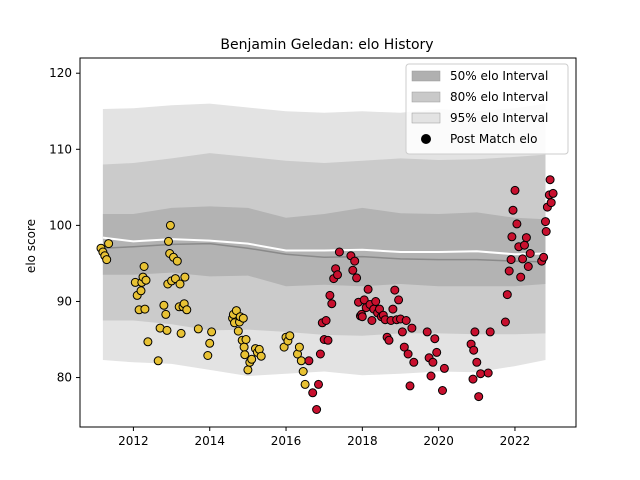 Image resolution: width=640 pixels, height=480 pixels. I want to click on x-tick-label: 2012, so click(133, 441).